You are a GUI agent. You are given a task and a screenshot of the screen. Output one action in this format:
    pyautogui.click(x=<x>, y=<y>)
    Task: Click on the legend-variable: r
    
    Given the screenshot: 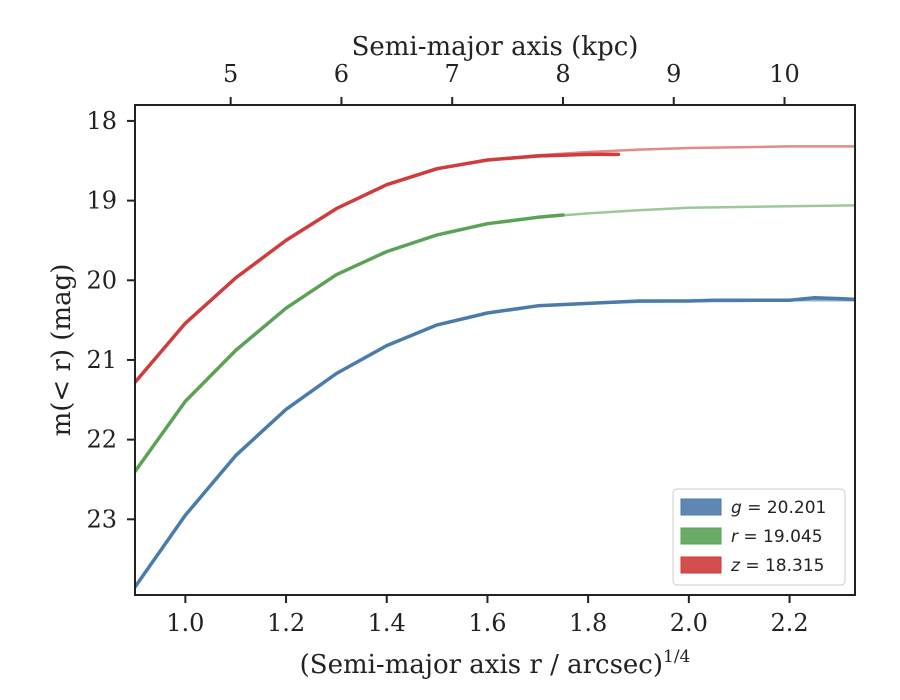 What is the action you would take?
    pyautogui.click(x=735, y=537)
    